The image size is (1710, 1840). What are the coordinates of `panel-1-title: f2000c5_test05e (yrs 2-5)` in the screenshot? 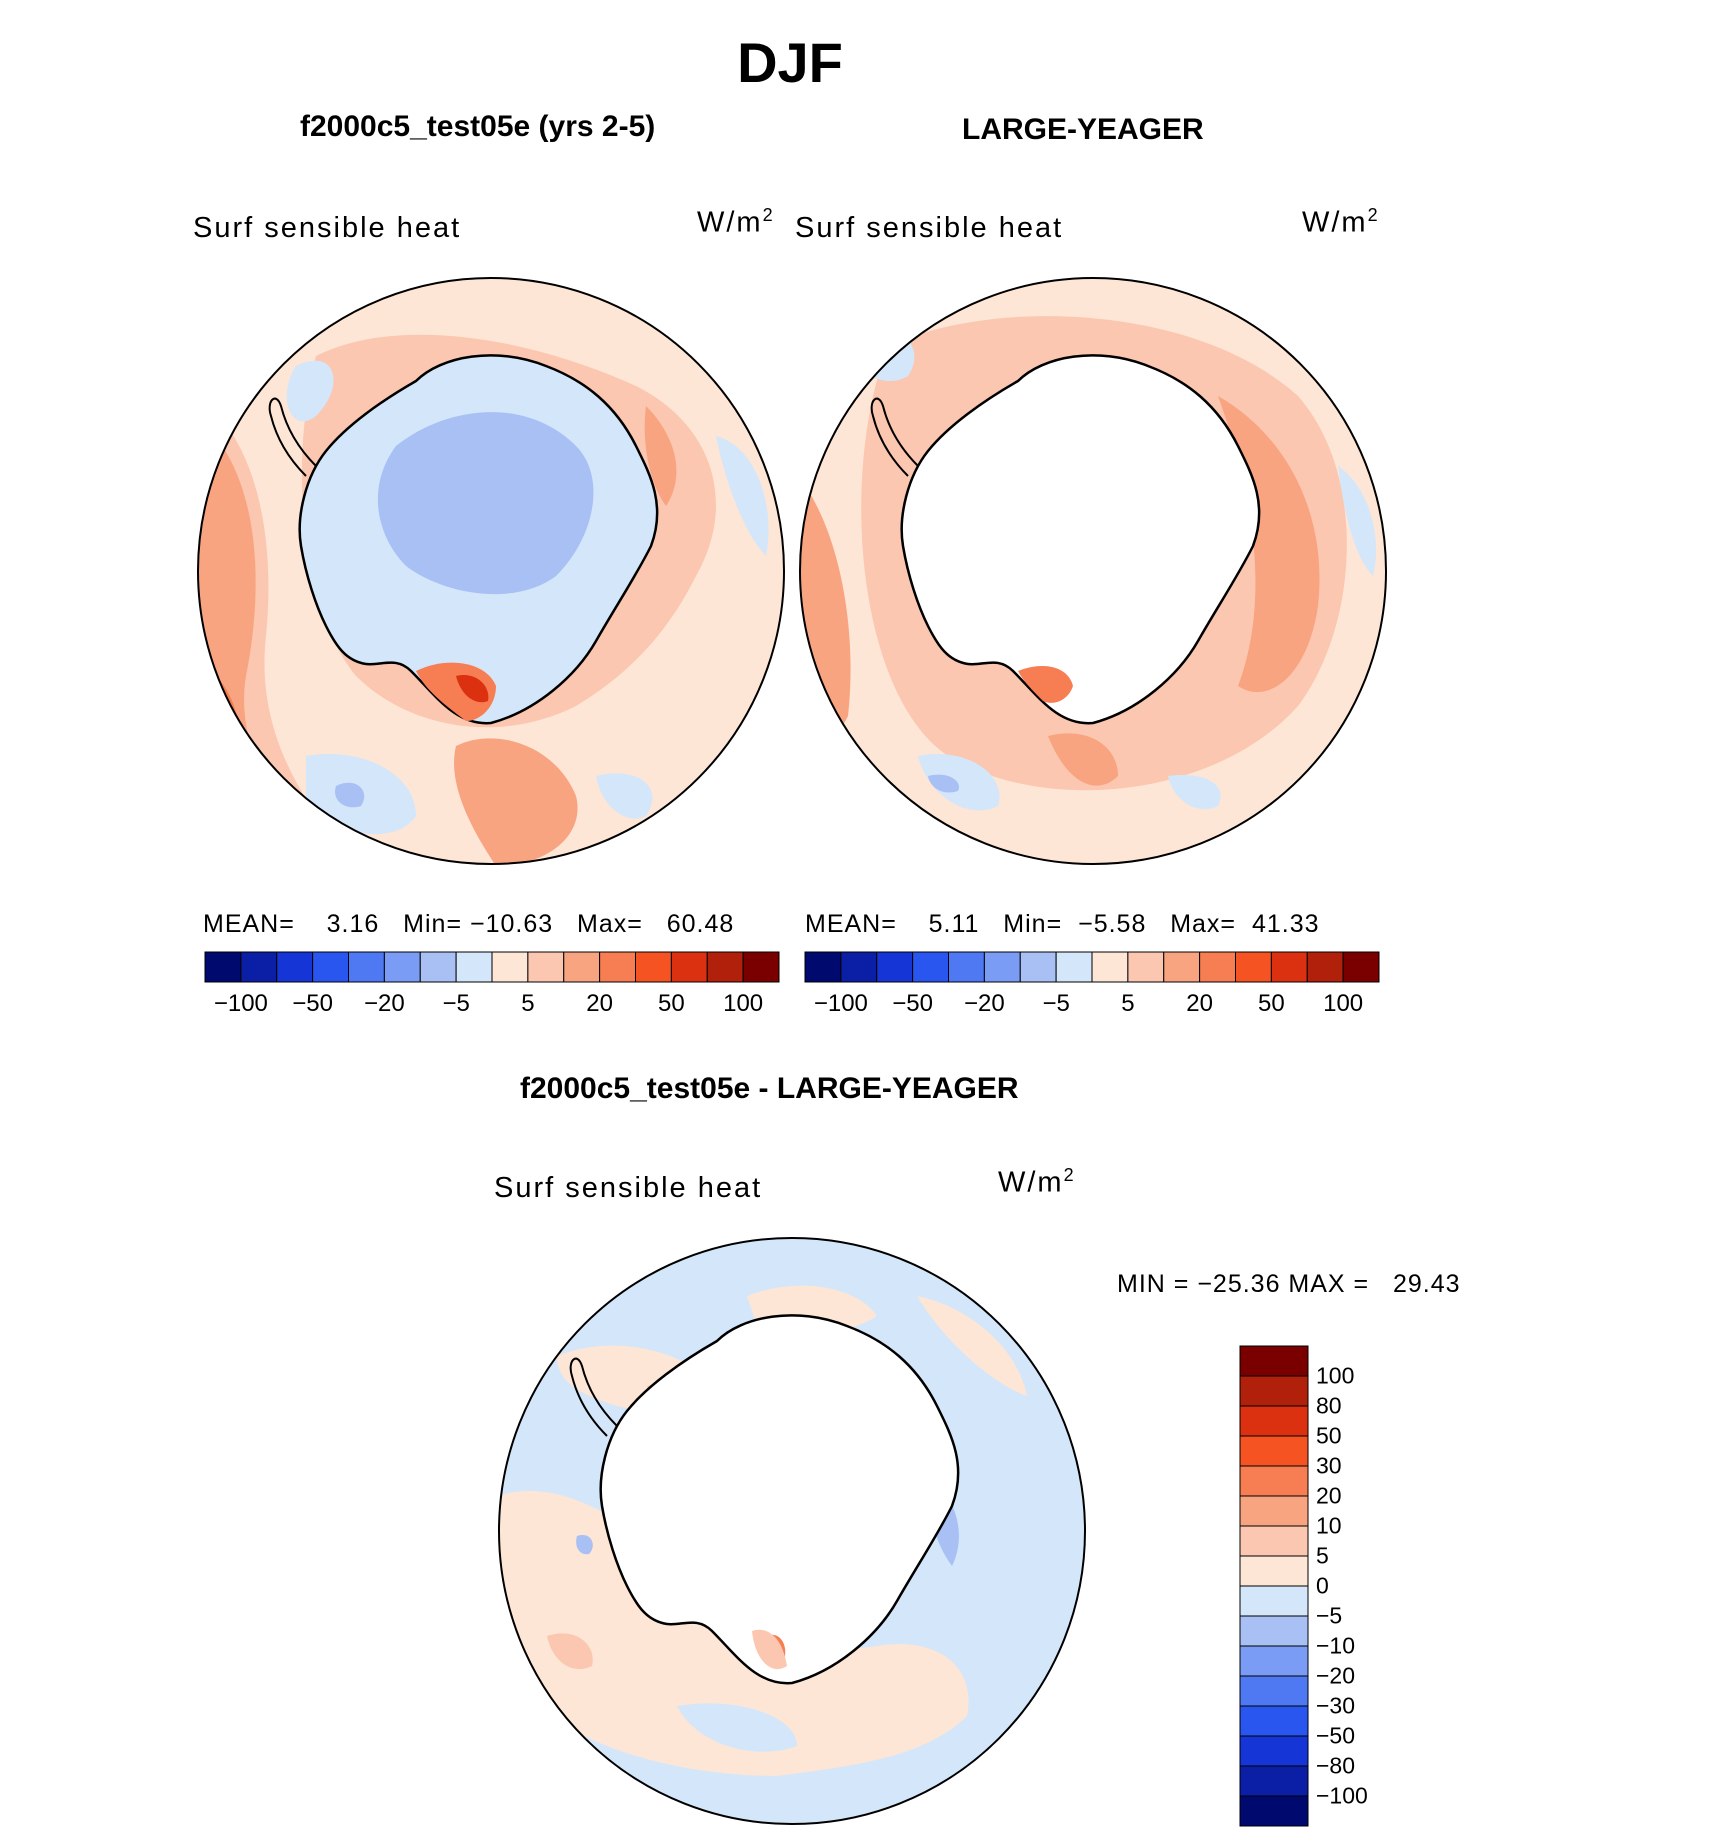 It's located at (478, 126).